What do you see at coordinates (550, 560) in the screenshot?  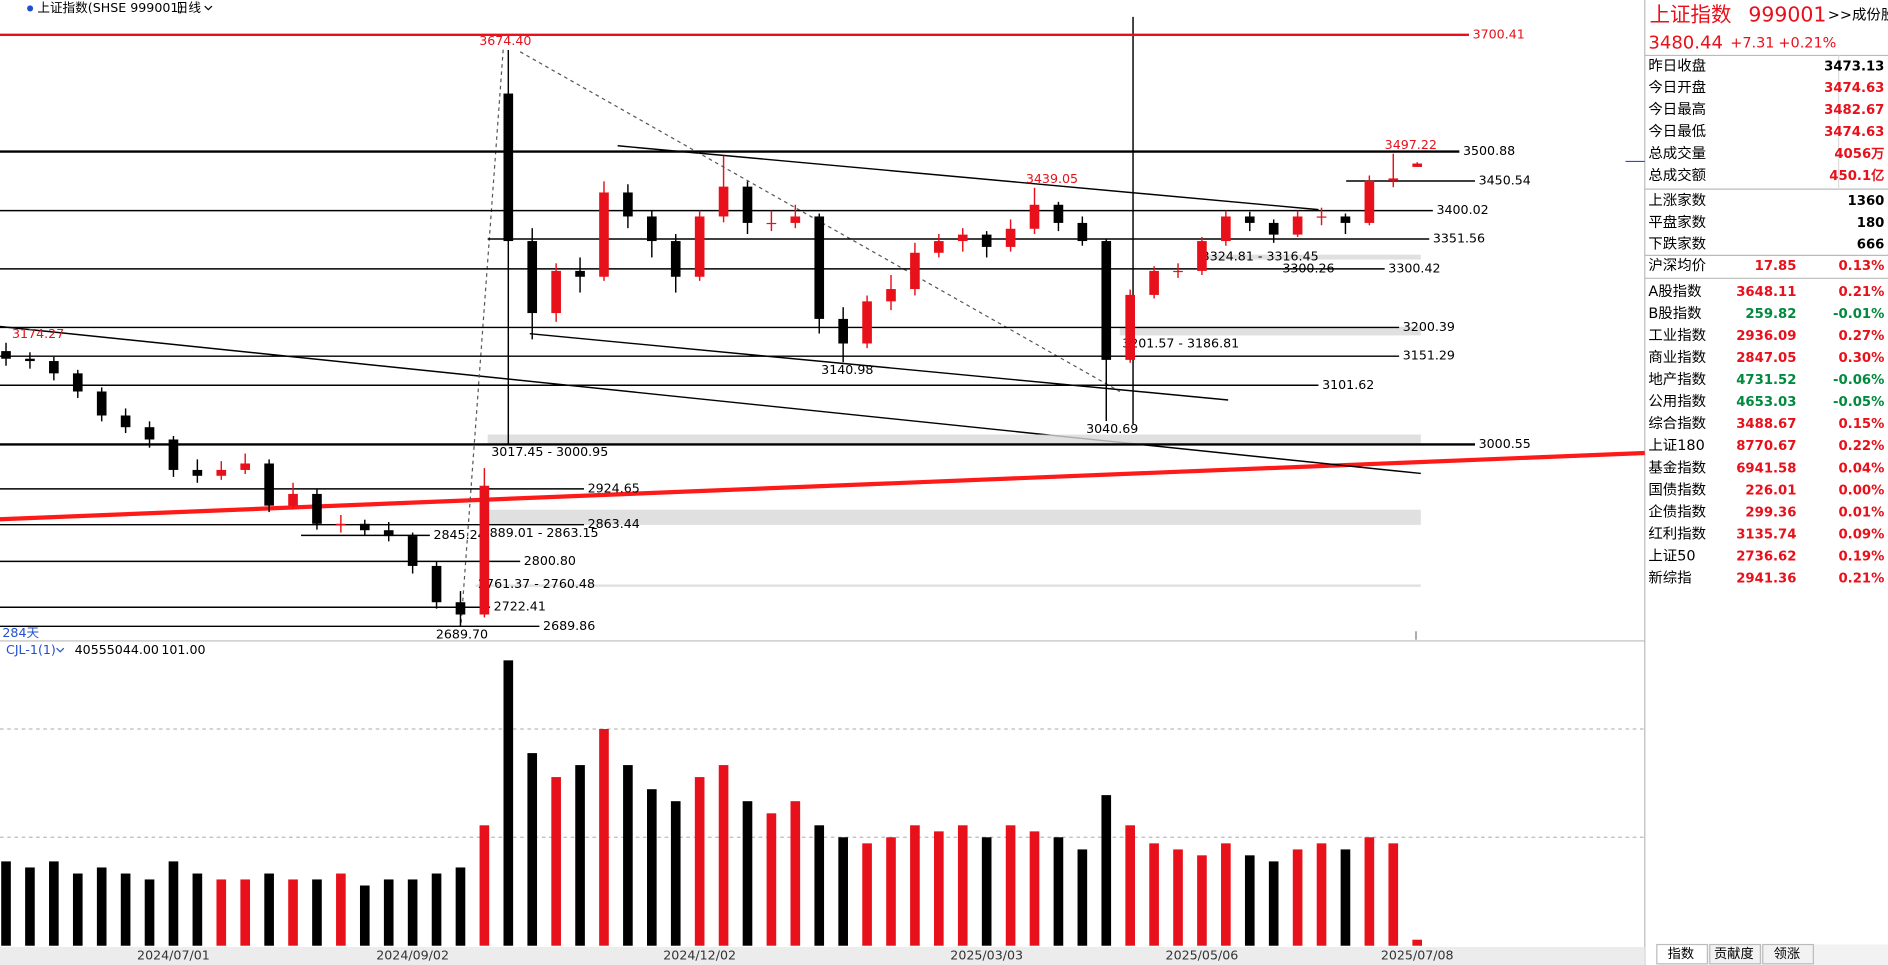 I see `level-label: 2800.80` at bounding box center [550, 560].